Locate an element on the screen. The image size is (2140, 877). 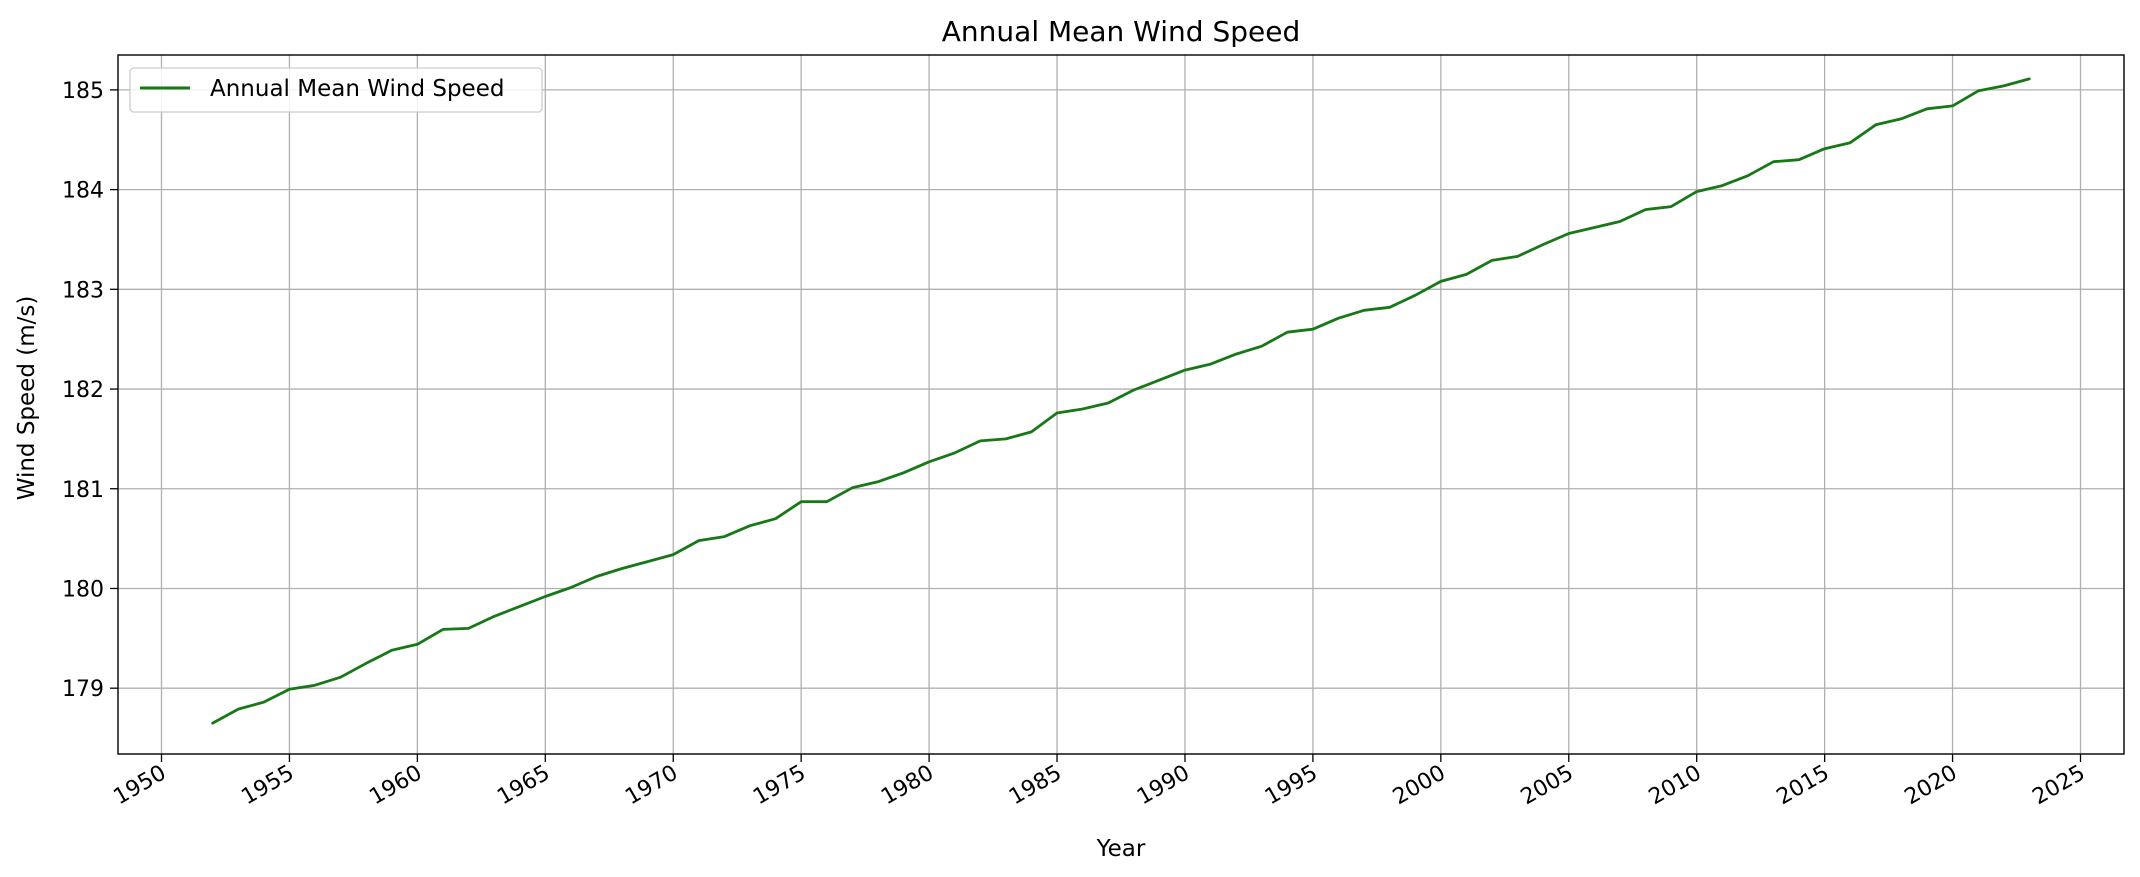
y-tick-label: 179 is located at coordinates (83, 689).